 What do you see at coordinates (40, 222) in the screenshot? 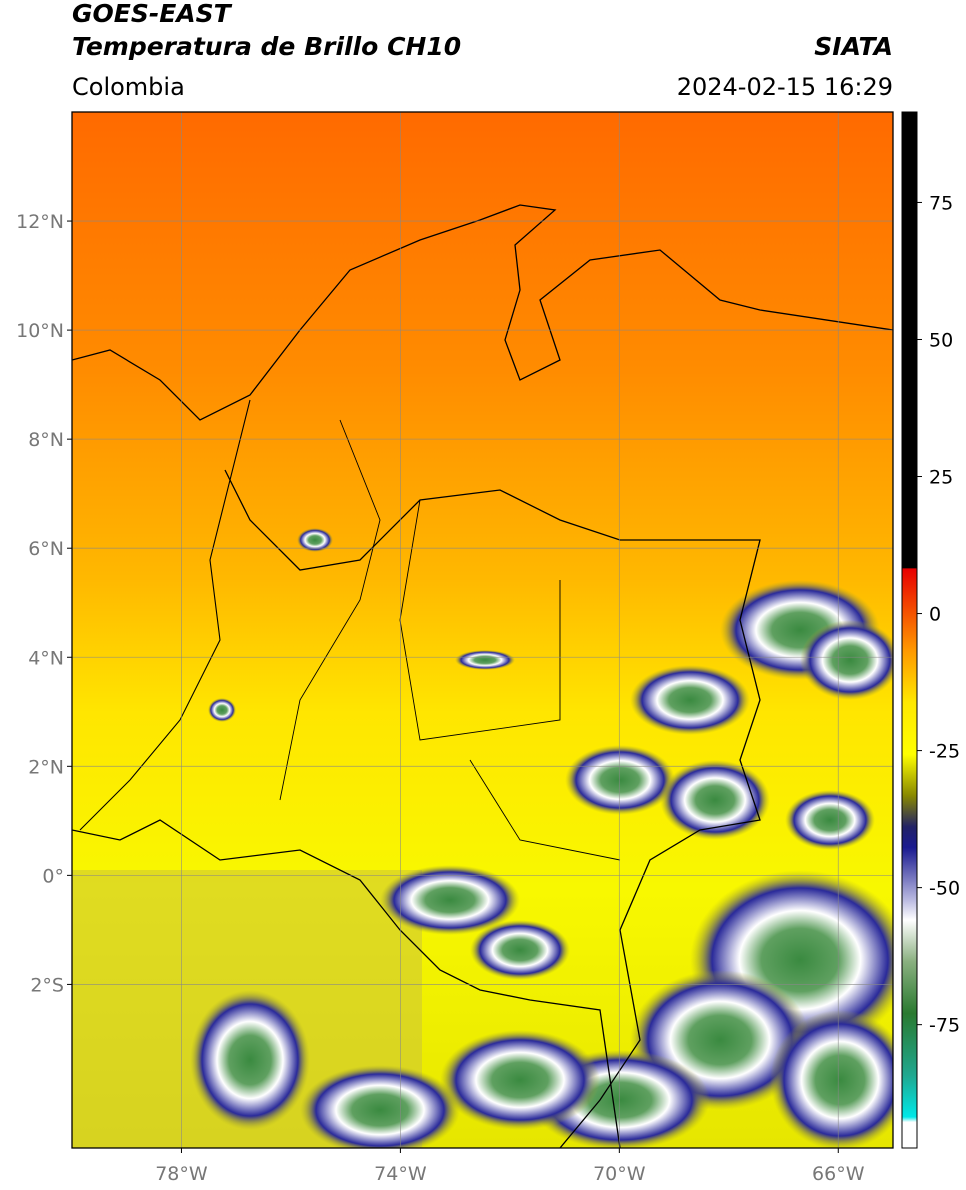
I see `lat-tick-label: 12°N` at bounding box center [40, 222].